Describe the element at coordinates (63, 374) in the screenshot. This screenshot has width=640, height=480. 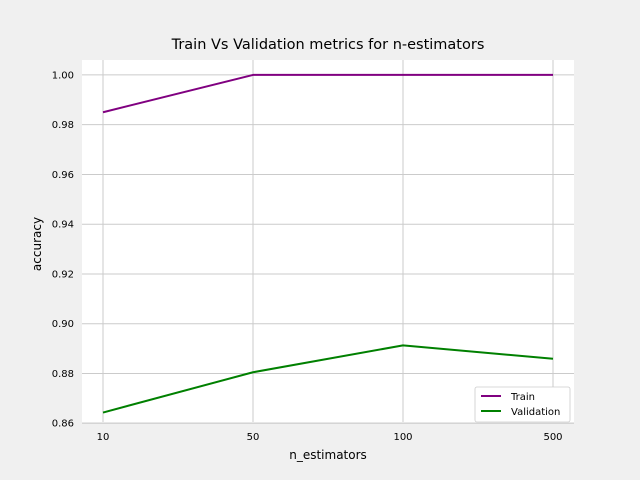
I see `y-tick-label: 0.88` at that location.